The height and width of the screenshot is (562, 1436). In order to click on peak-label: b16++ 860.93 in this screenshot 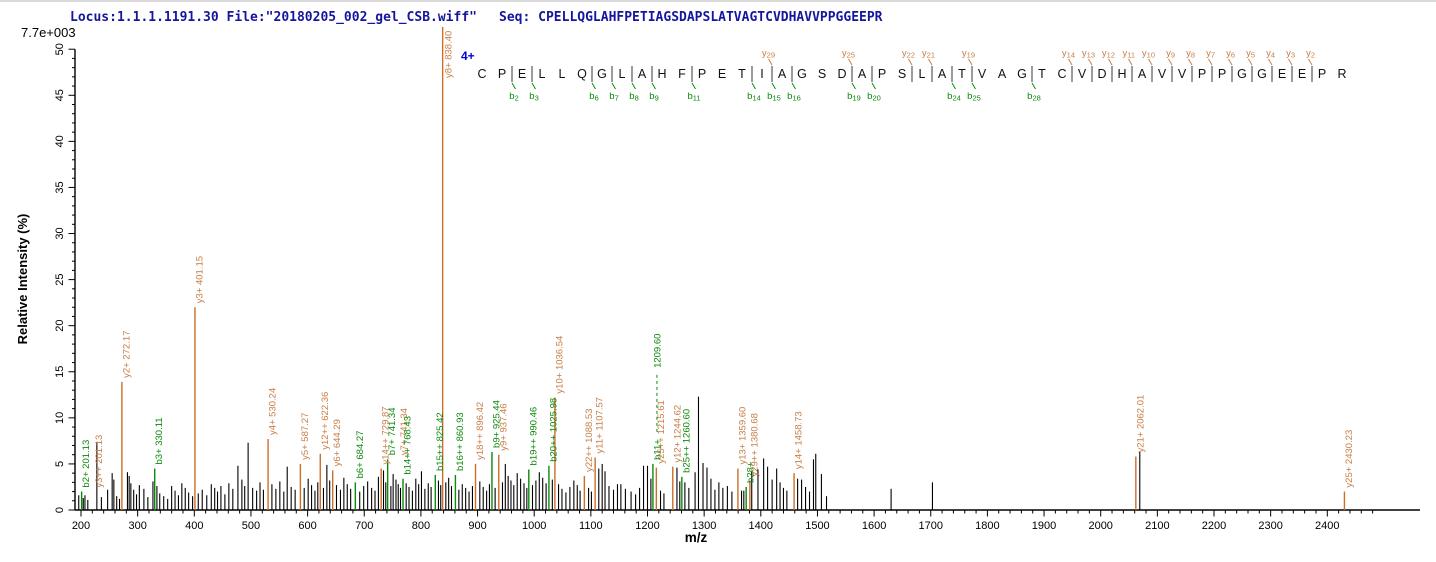, I will do `click(460, 441)`.